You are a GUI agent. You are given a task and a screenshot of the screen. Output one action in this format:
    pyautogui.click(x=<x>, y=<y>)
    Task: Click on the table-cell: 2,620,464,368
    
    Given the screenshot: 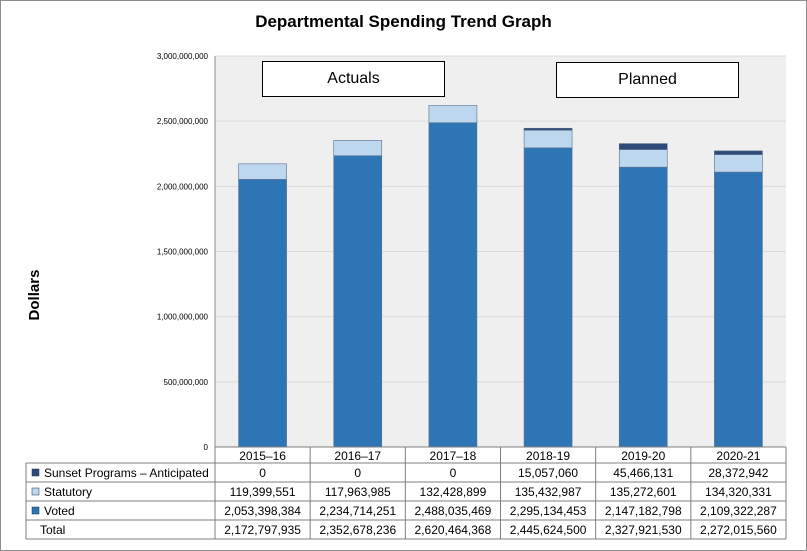 What is the action you would take?
    pyautogui.click(x=453, y=530)
    